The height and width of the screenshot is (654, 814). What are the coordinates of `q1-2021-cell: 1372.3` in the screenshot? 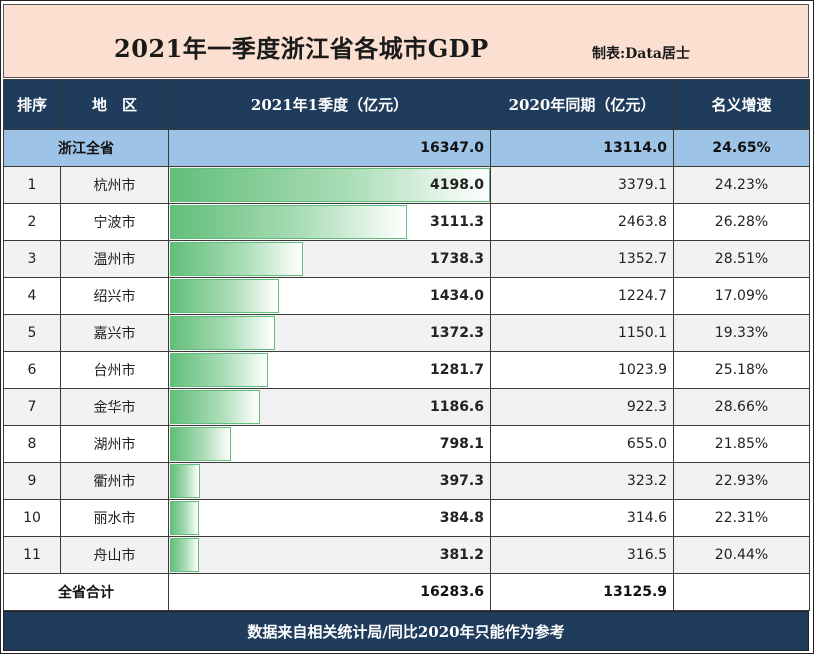 It's located at (329, 333).